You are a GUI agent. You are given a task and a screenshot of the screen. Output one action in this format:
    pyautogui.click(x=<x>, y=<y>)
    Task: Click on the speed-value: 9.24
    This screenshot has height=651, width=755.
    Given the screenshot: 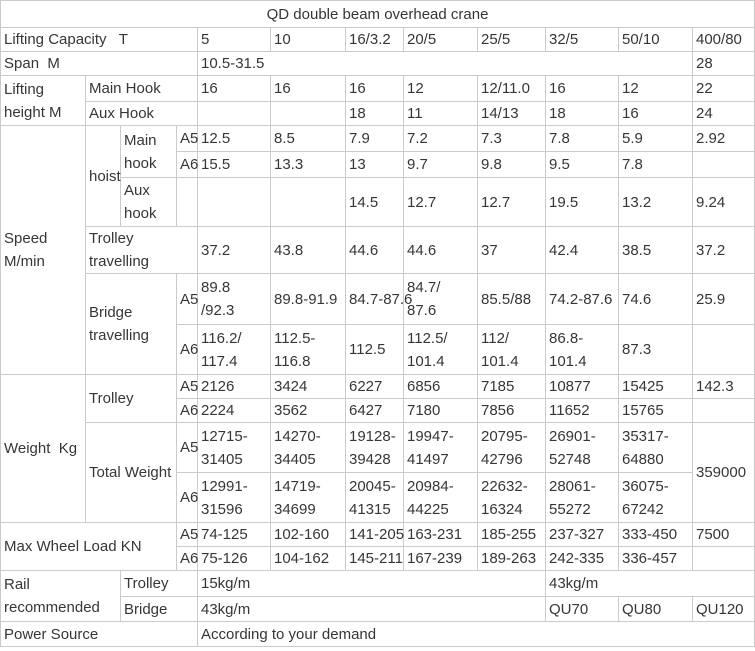 What is the action you would take?
    pyautogui.click(x=723, y=202)
    